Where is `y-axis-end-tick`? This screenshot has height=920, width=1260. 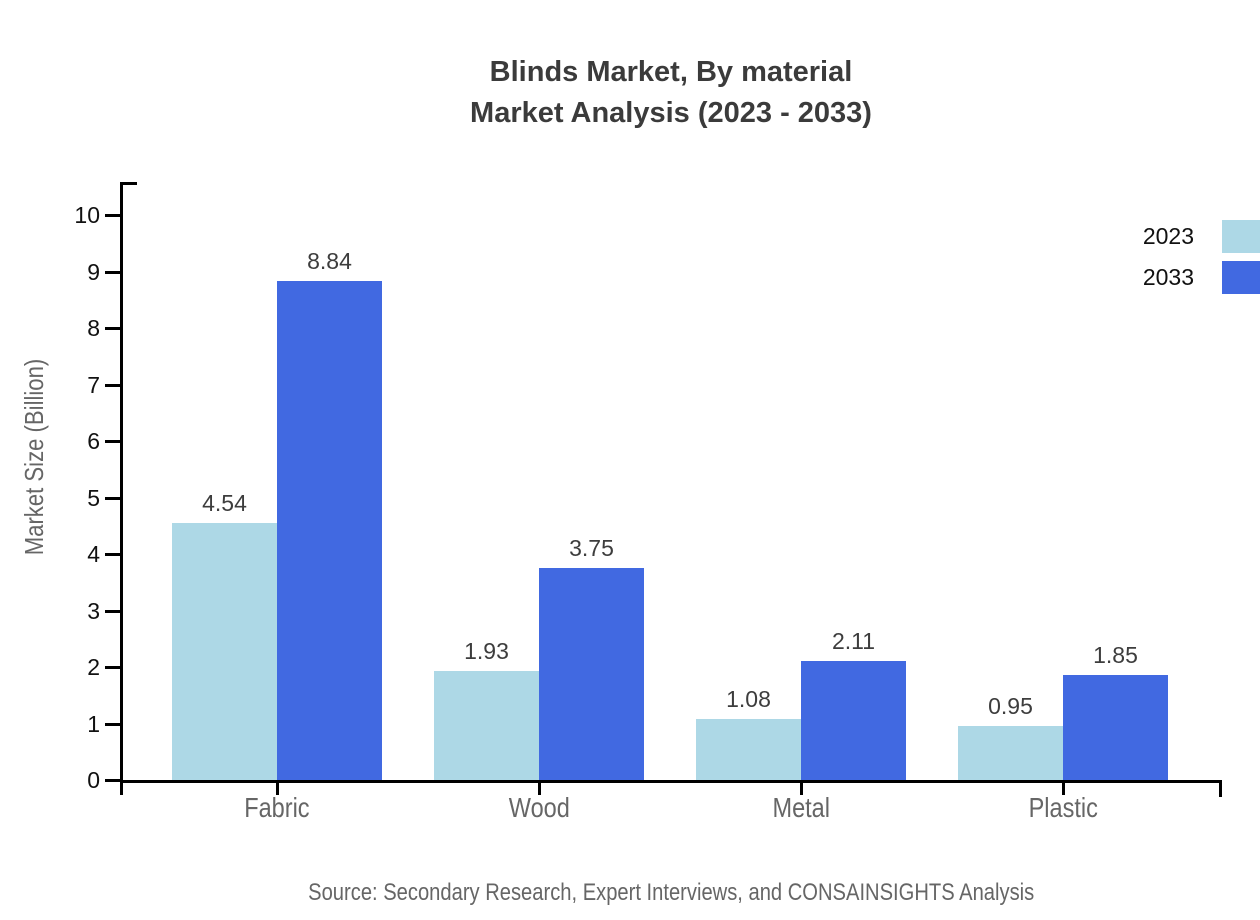
y-axis-end-tick is located at coordinates (128, 183).